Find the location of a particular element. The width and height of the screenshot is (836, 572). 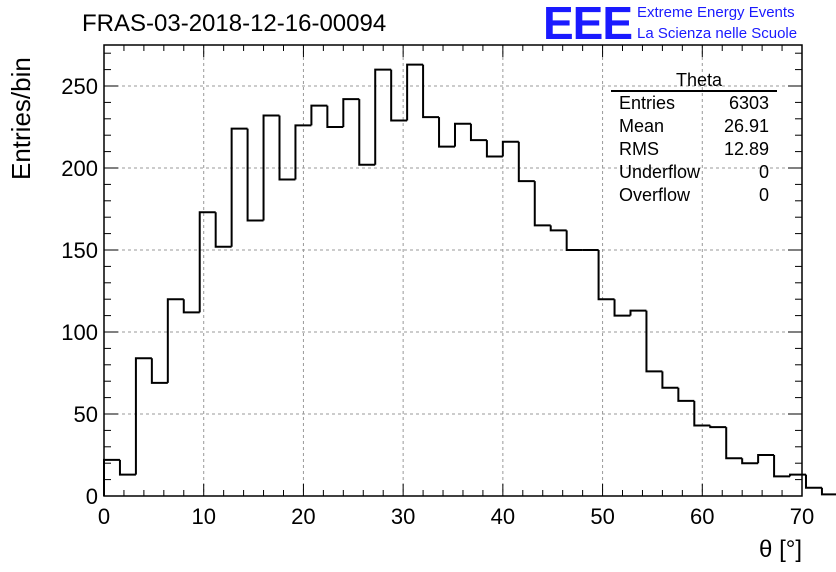

logo-line-2: La Scienza nelle Scuole is located at coordinates (717, 33).